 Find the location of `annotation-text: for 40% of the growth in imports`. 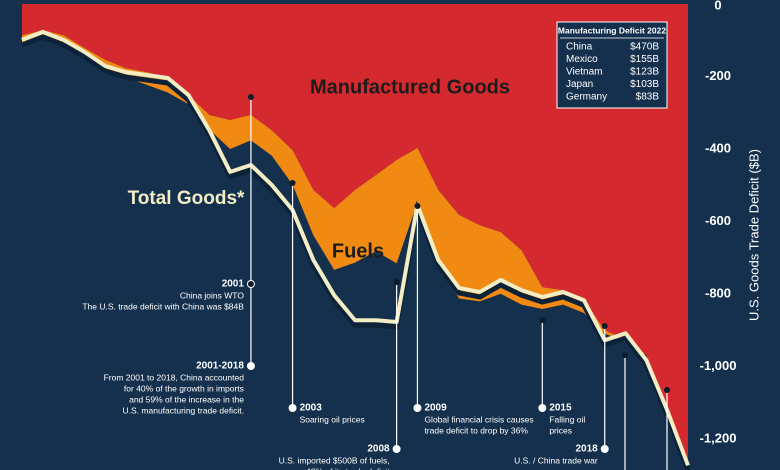

annotation-text: for 40% of the growth in imports is located at coordinates (184, 388).